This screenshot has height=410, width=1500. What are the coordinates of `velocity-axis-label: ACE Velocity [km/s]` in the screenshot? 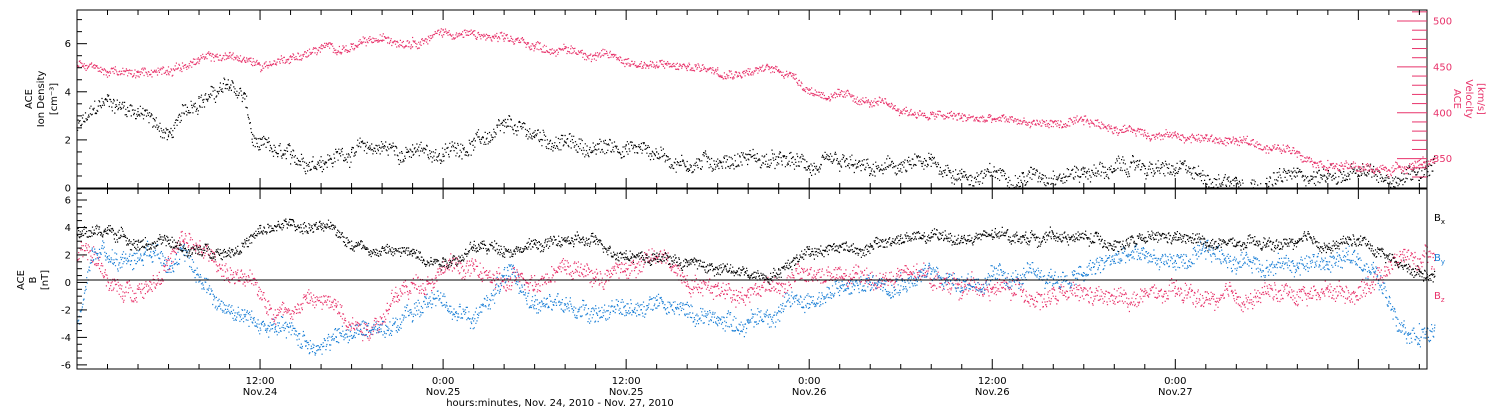 It's located at (1468, 98).